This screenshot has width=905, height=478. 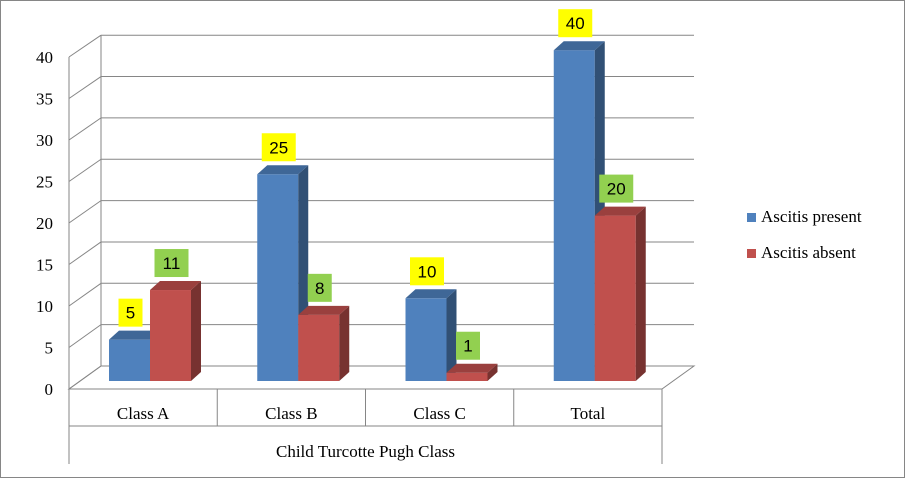 I want to click on data-label: 5, so click(x=130, y=313).